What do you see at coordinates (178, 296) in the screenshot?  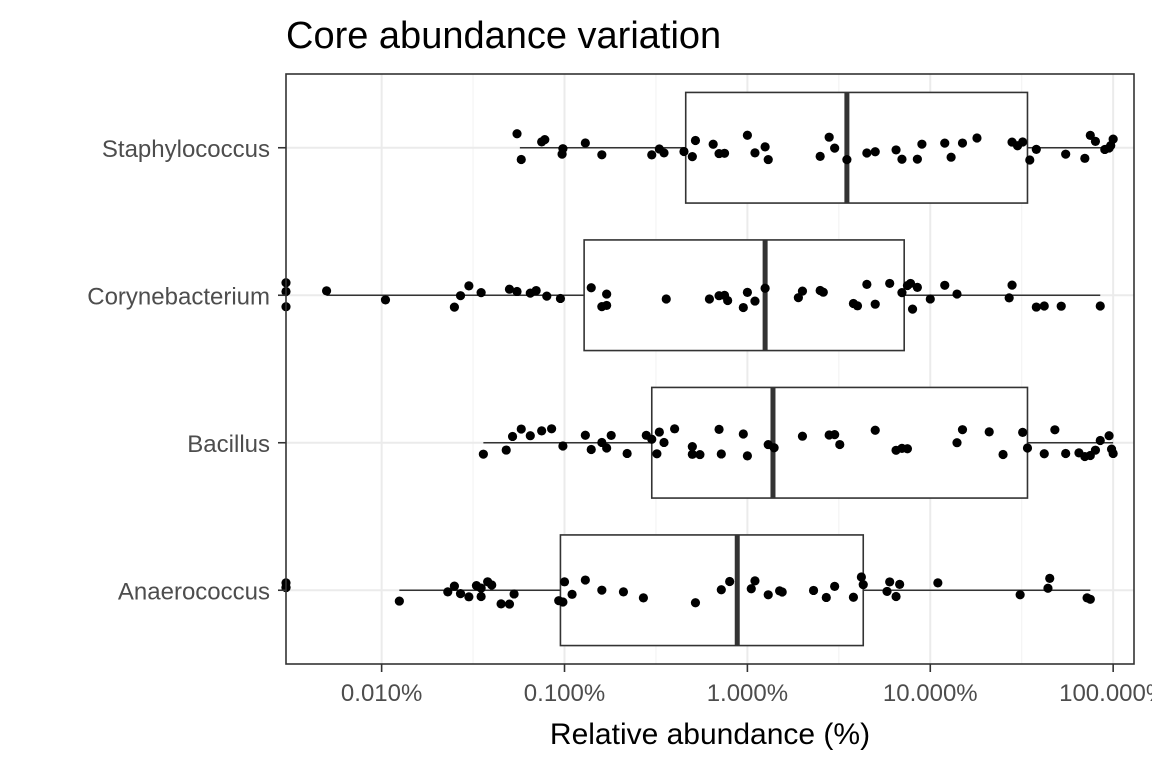 I see `y-tick-label: Corynebacterium` at bounding box center [178, 296].